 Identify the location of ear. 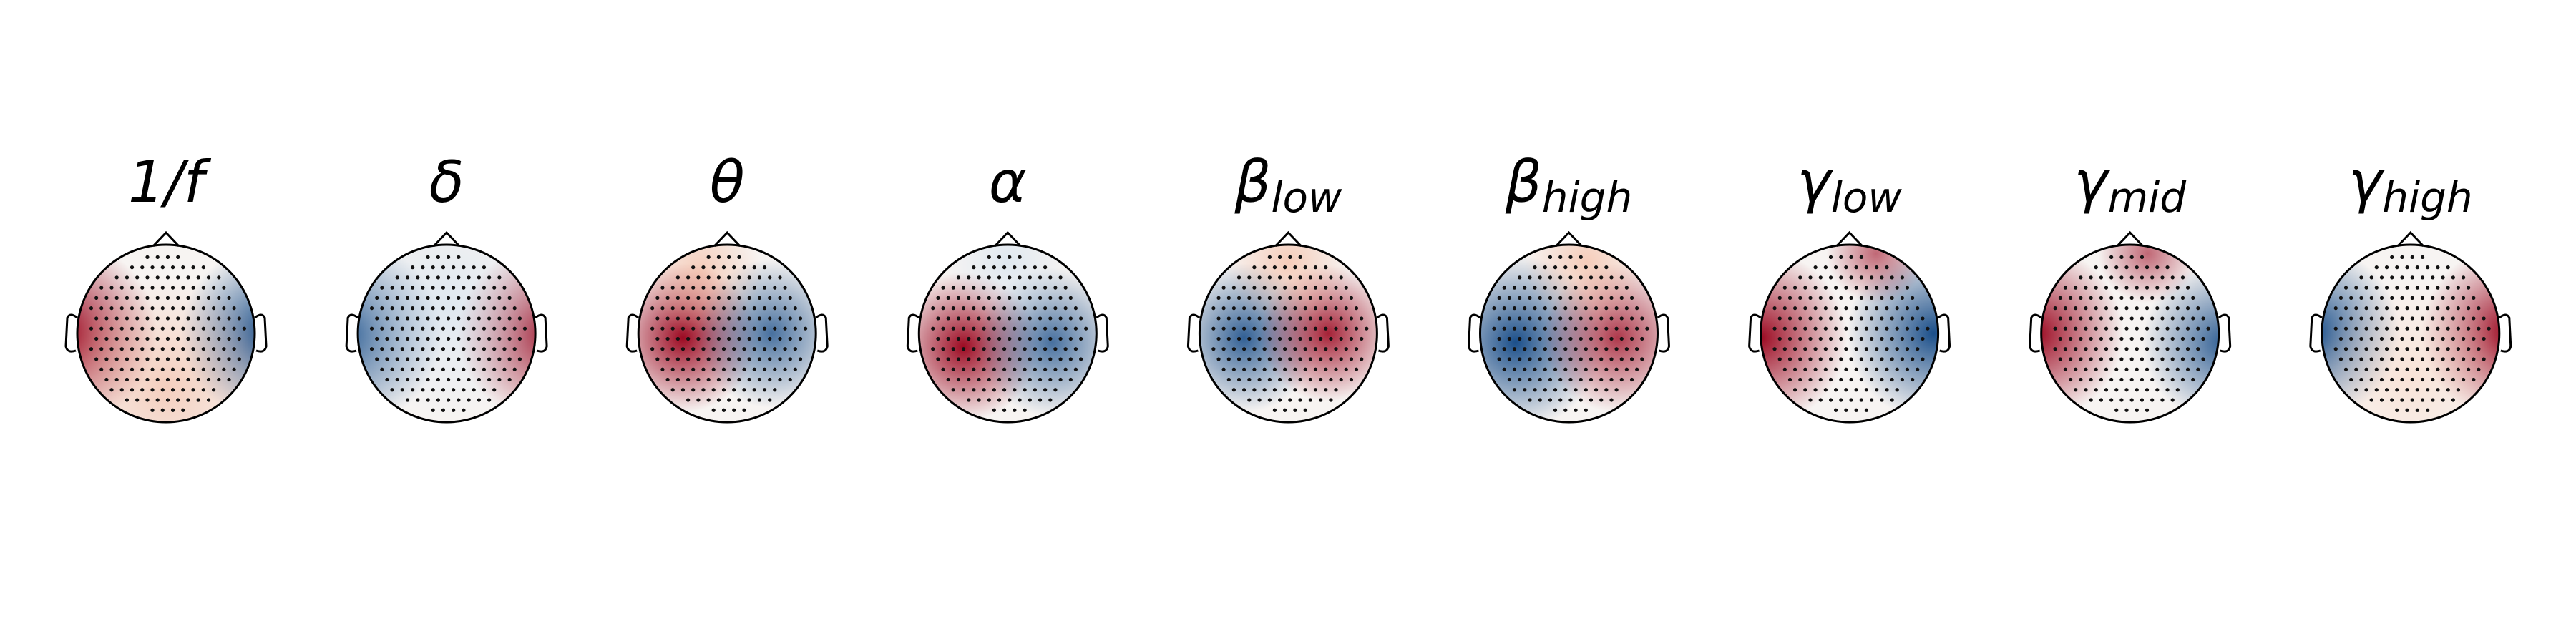
(541, 333).